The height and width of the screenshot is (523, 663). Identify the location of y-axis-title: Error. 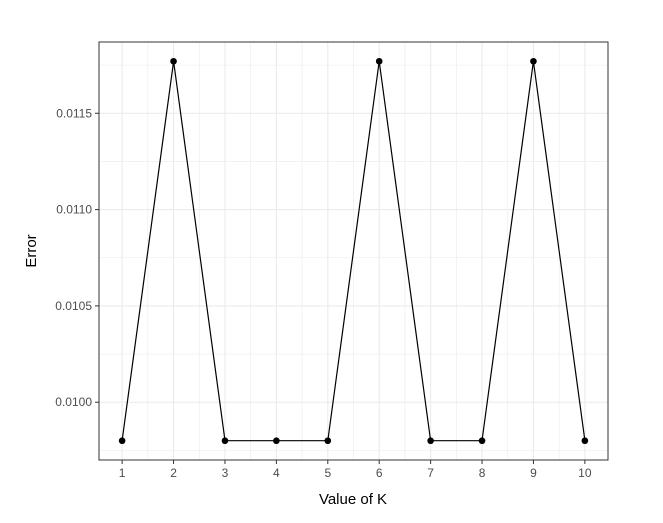
(31, 250).